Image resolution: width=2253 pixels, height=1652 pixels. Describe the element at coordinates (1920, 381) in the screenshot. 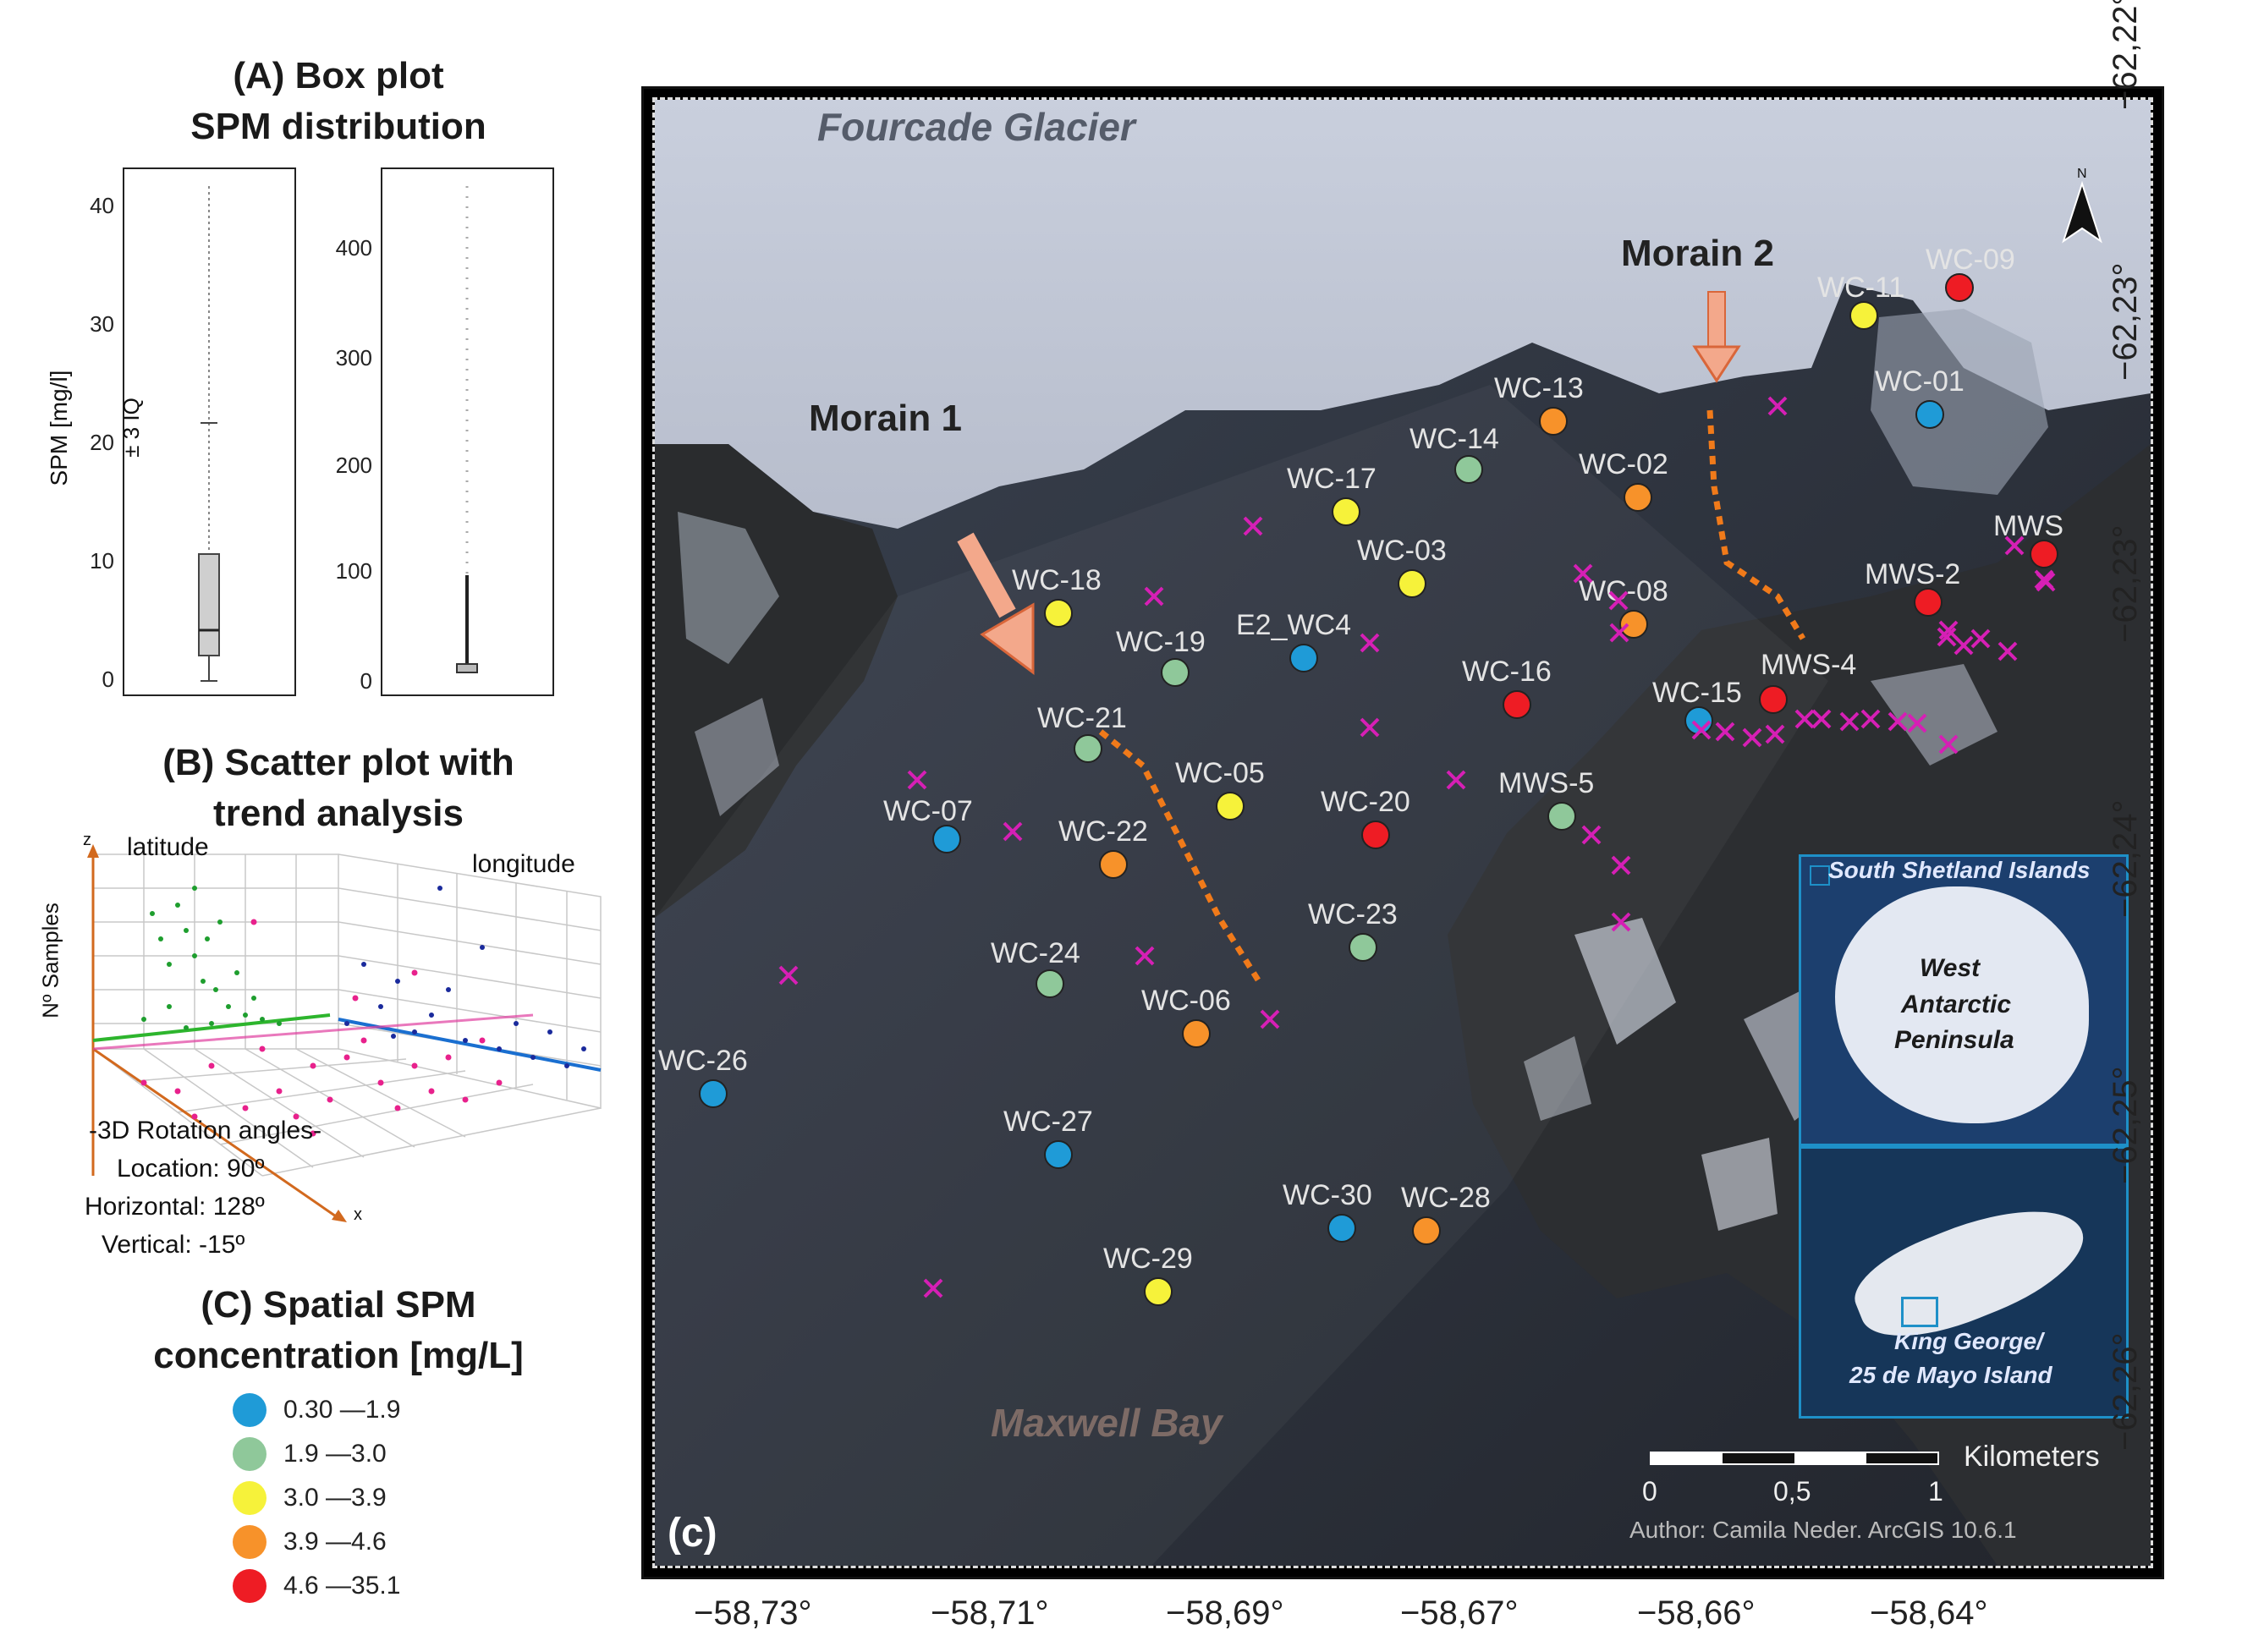

I see `station-label: WC-01` at that location.